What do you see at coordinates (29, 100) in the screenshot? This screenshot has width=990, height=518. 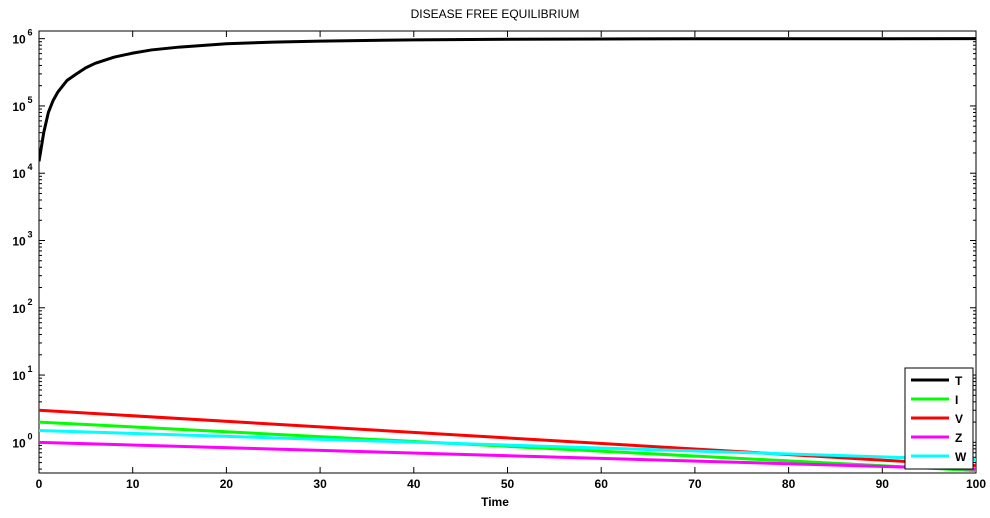 I see `y-tick-exponent: 5` at bounding box center [29, 100].